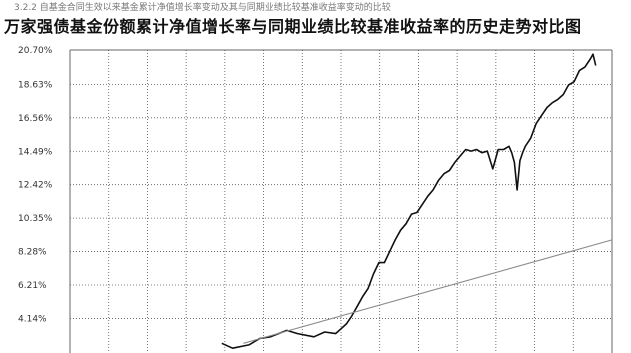 The image size is (631, 353). Describe the element at coordinates (32, 319) in the screenshot. I see `y-tick-label: 4.14%` at that location.